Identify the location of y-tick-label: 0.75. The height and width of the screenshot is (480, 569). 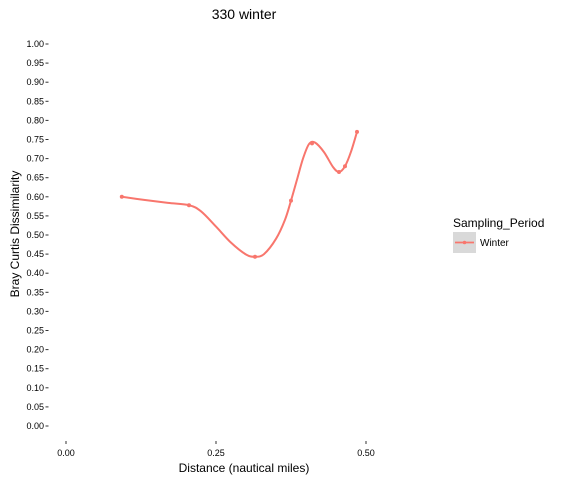
(35, 140).